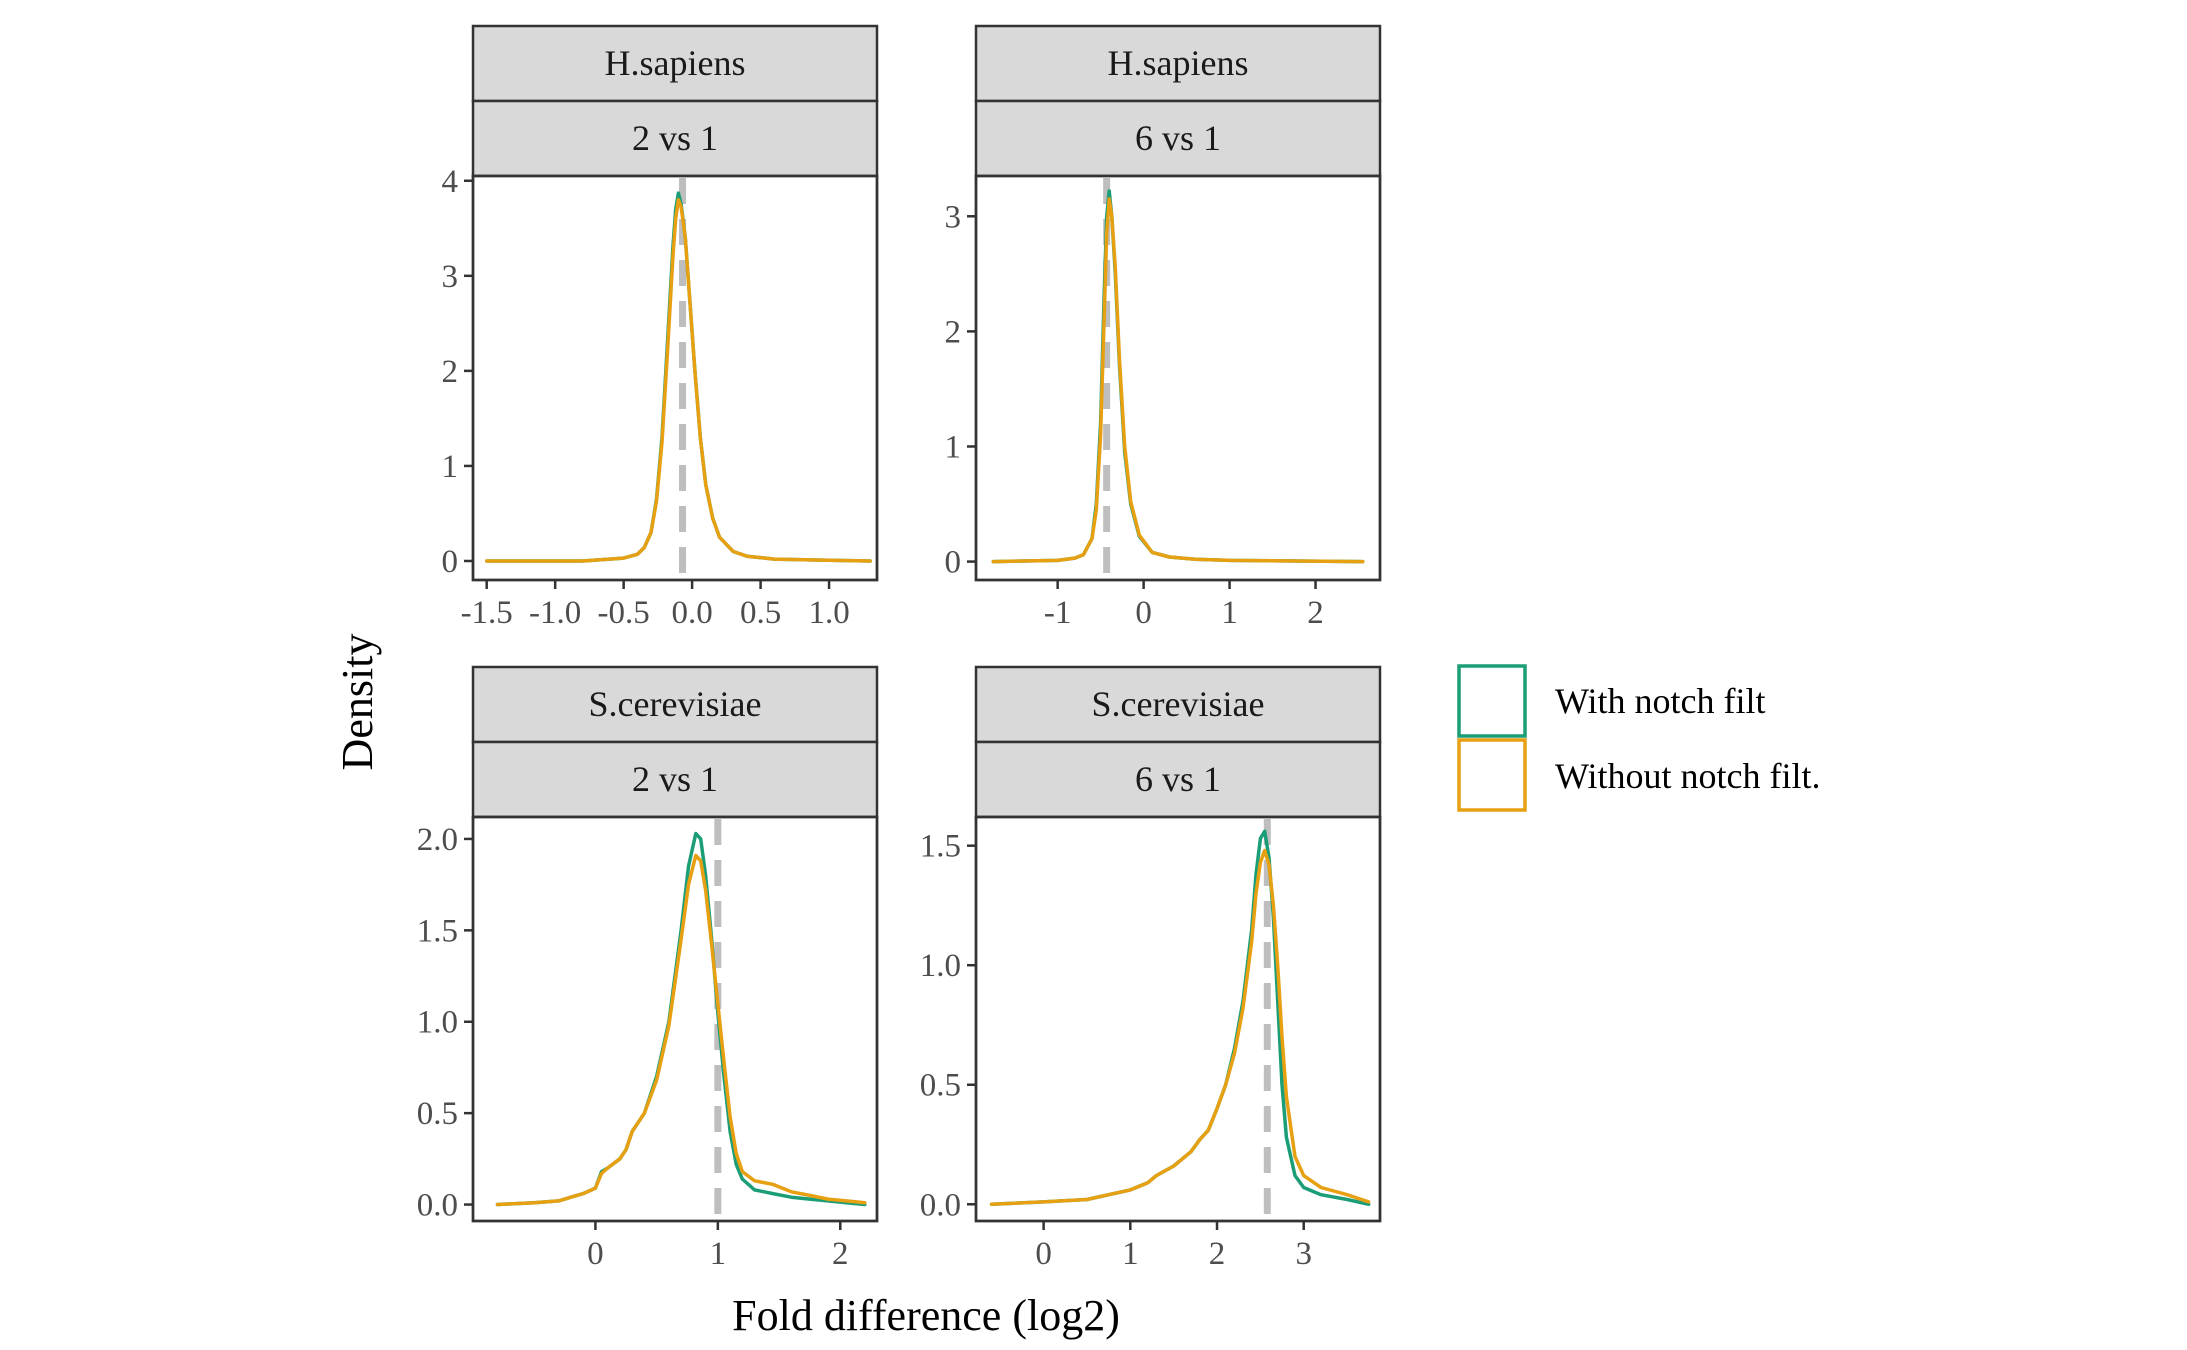  I want to click on x-tick-label-hs-6v1-3: 2, so click(1315, 613).